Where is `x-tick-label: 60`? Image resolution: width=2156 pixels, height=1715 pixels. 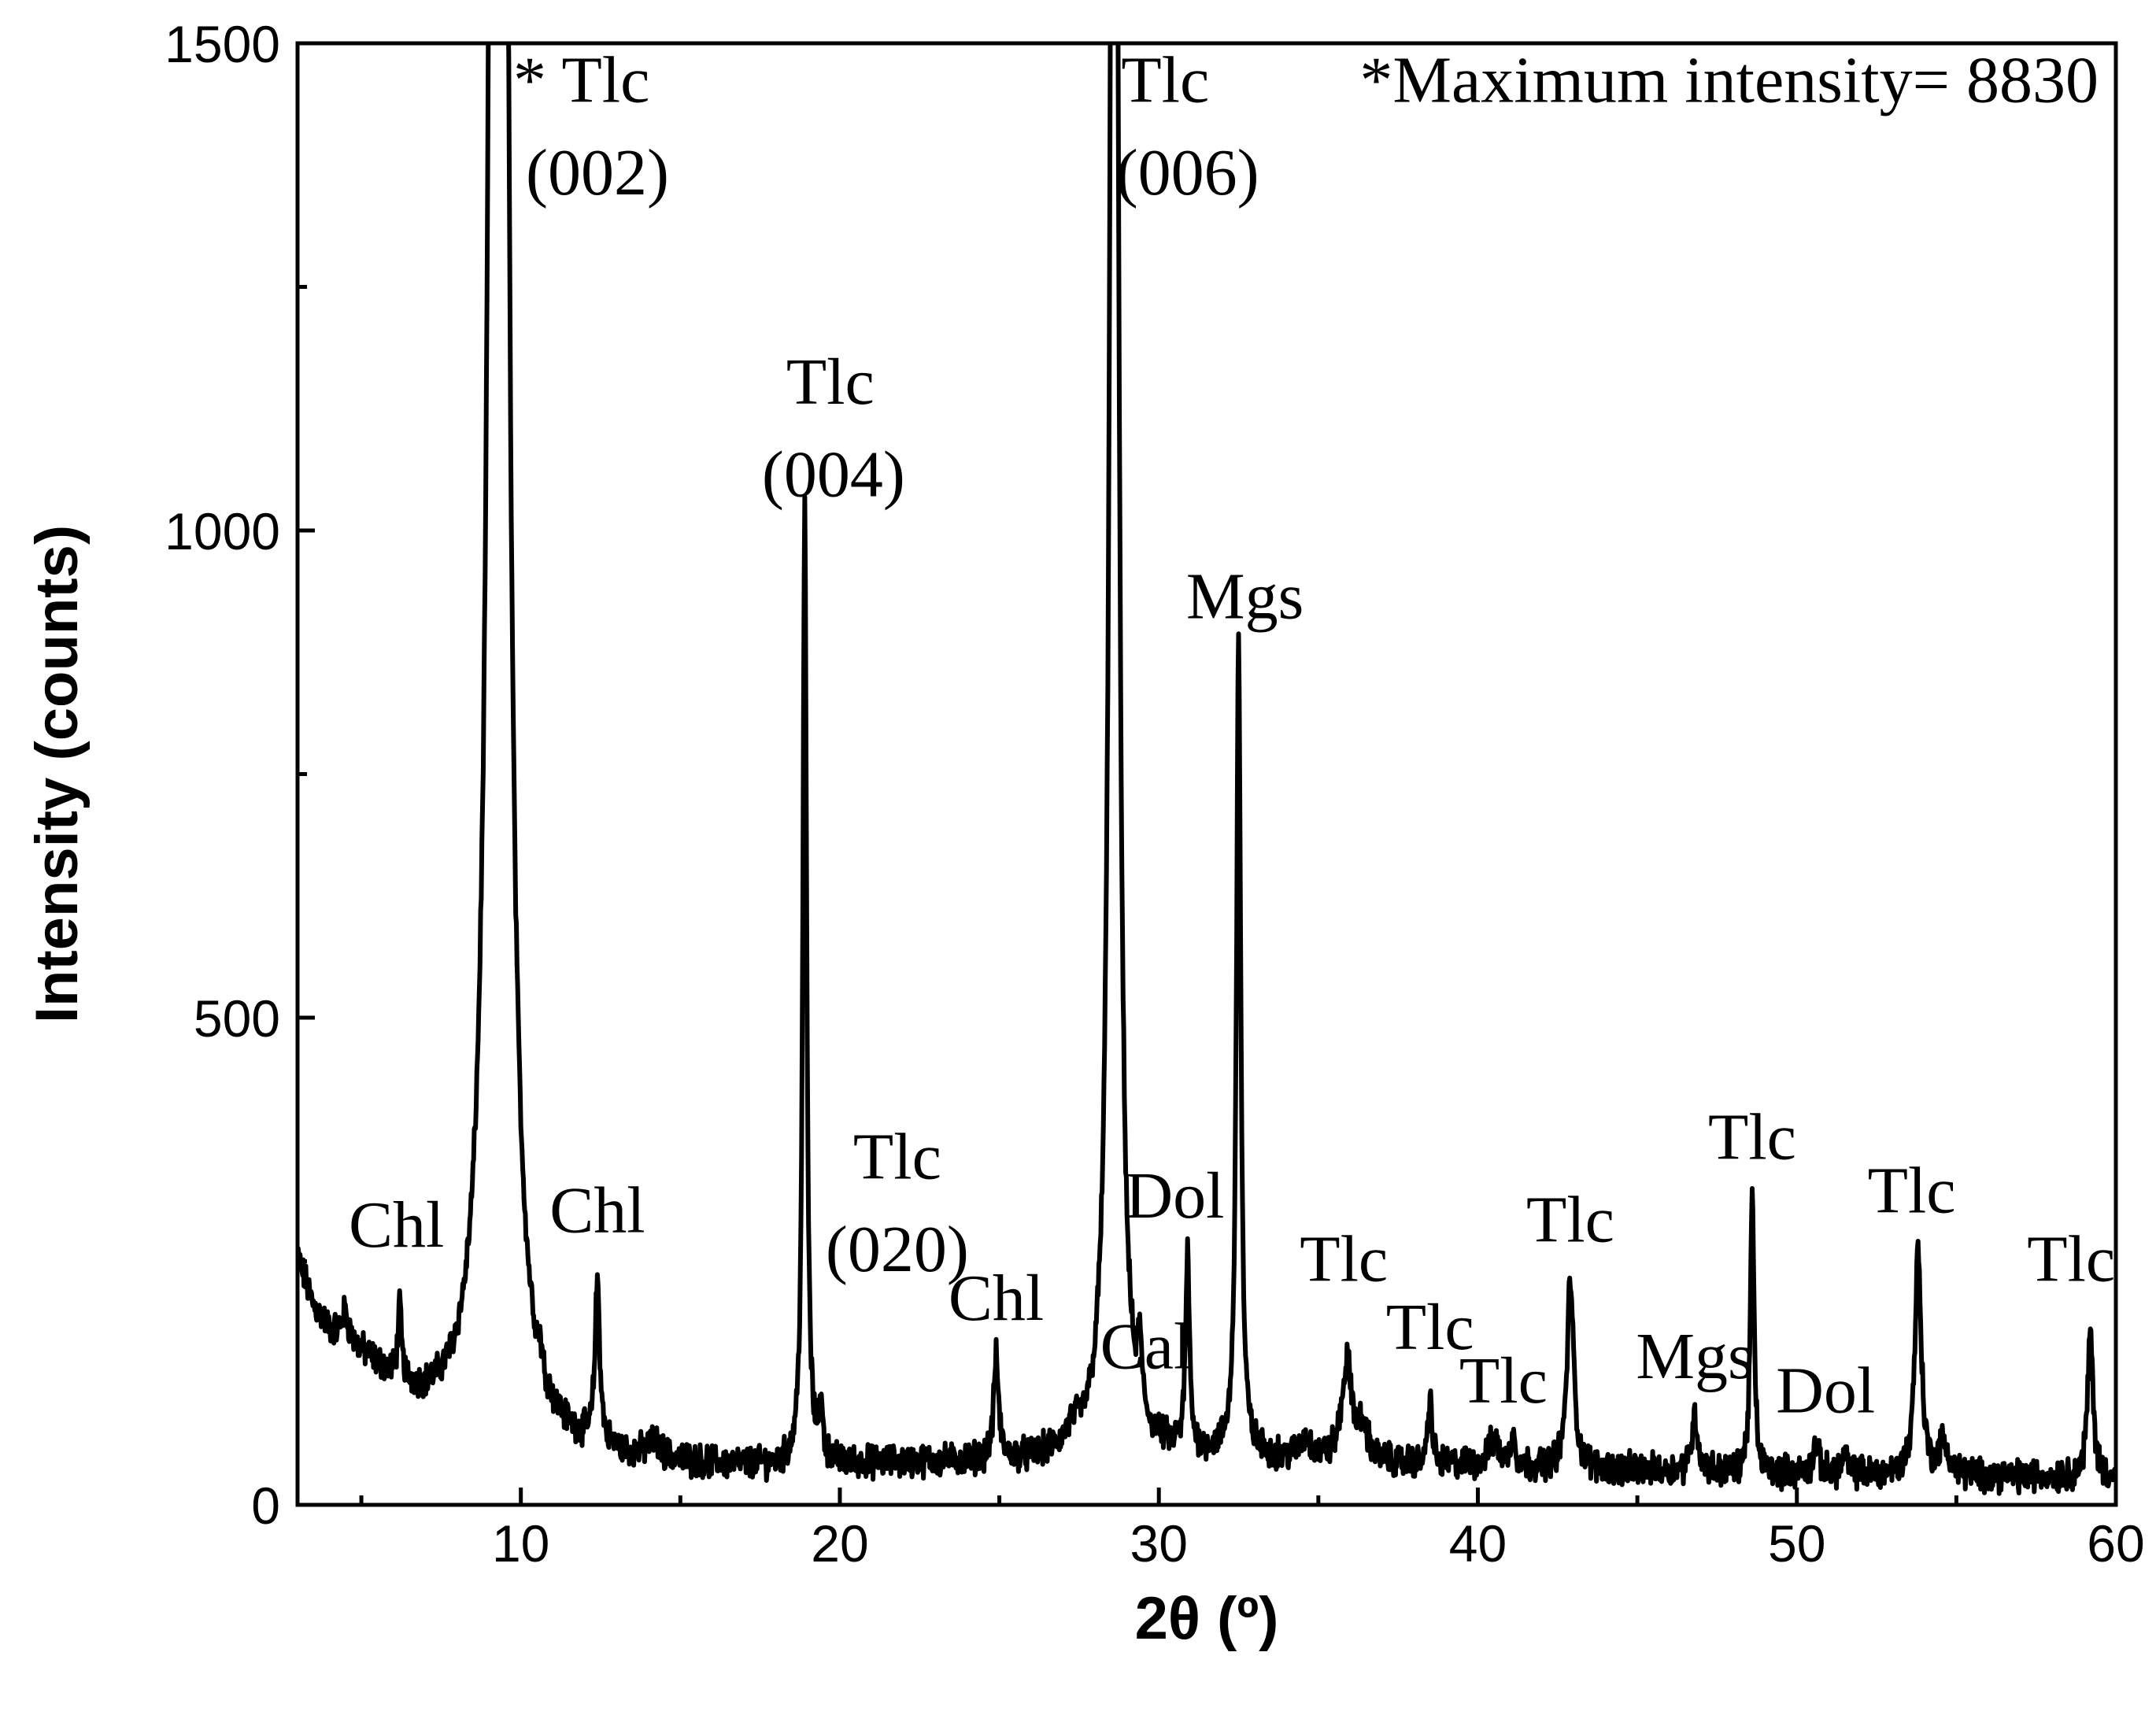
x-tick-label: 60 is located at coordinates (2115, 1544).